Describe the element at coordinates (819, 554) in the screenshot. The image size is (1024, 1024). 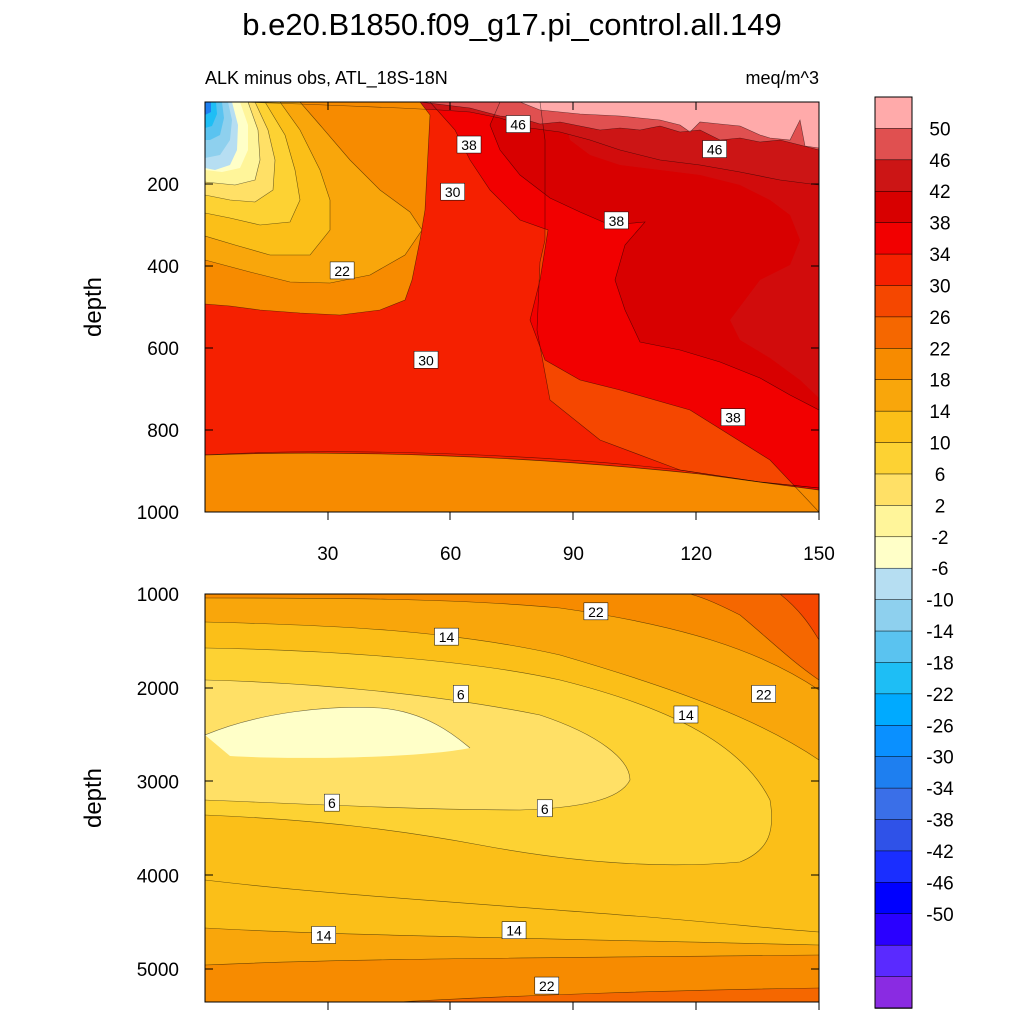
I see `x-tick-label: 150` at that location.